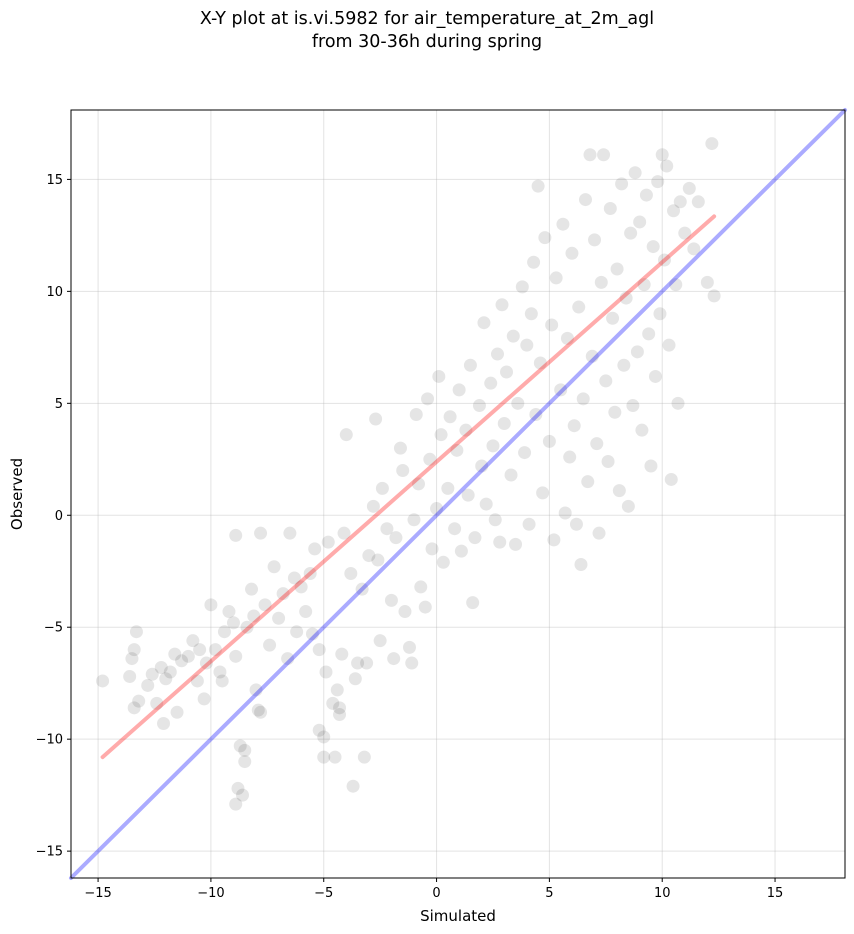 The image size is (854, 934). What do you see at coordinates (54, 292) in the screenshot?
I see `y-tick-label: 10` at bounding box center [54, 292].